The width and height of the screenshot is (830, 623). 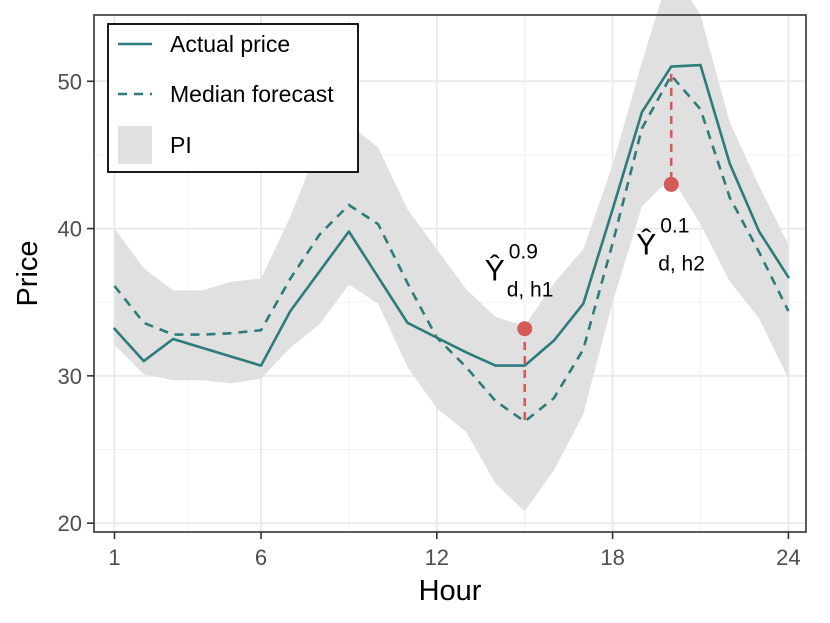 What do you see at coordinates (70, 81) in the screenshot?
I see `y-tick-label: 50` at bounding box center [70, 81].